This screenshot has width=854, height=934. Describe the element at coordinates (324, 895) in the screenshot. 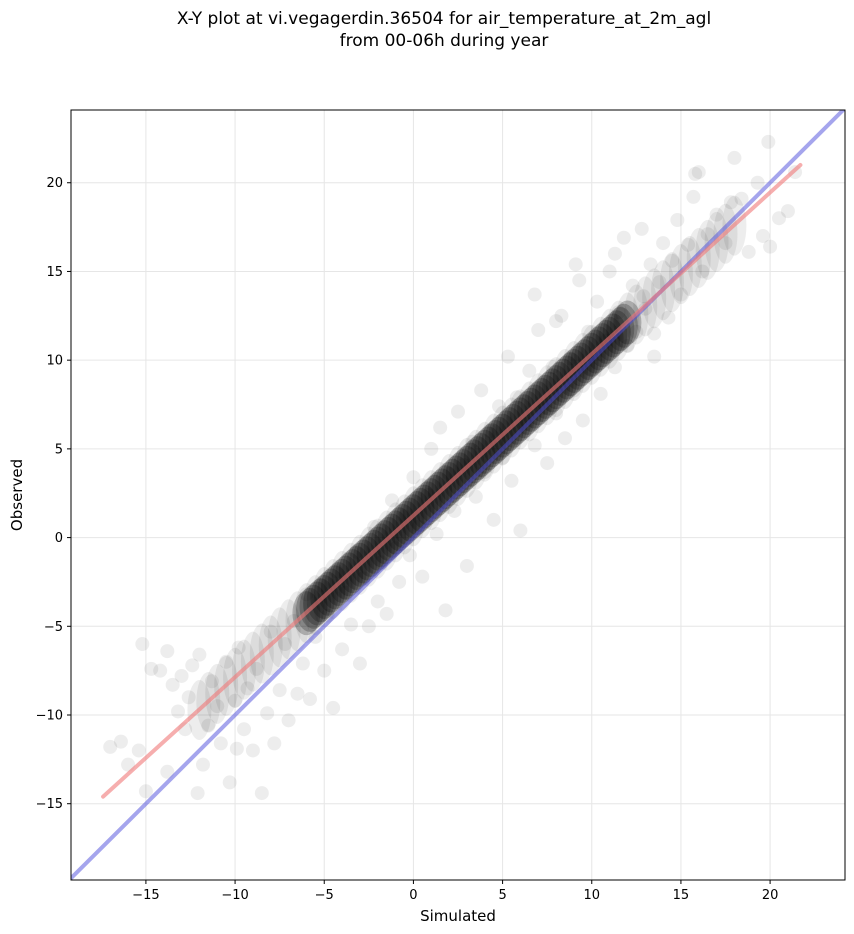

I see `x-tick-label: −5` at that location.